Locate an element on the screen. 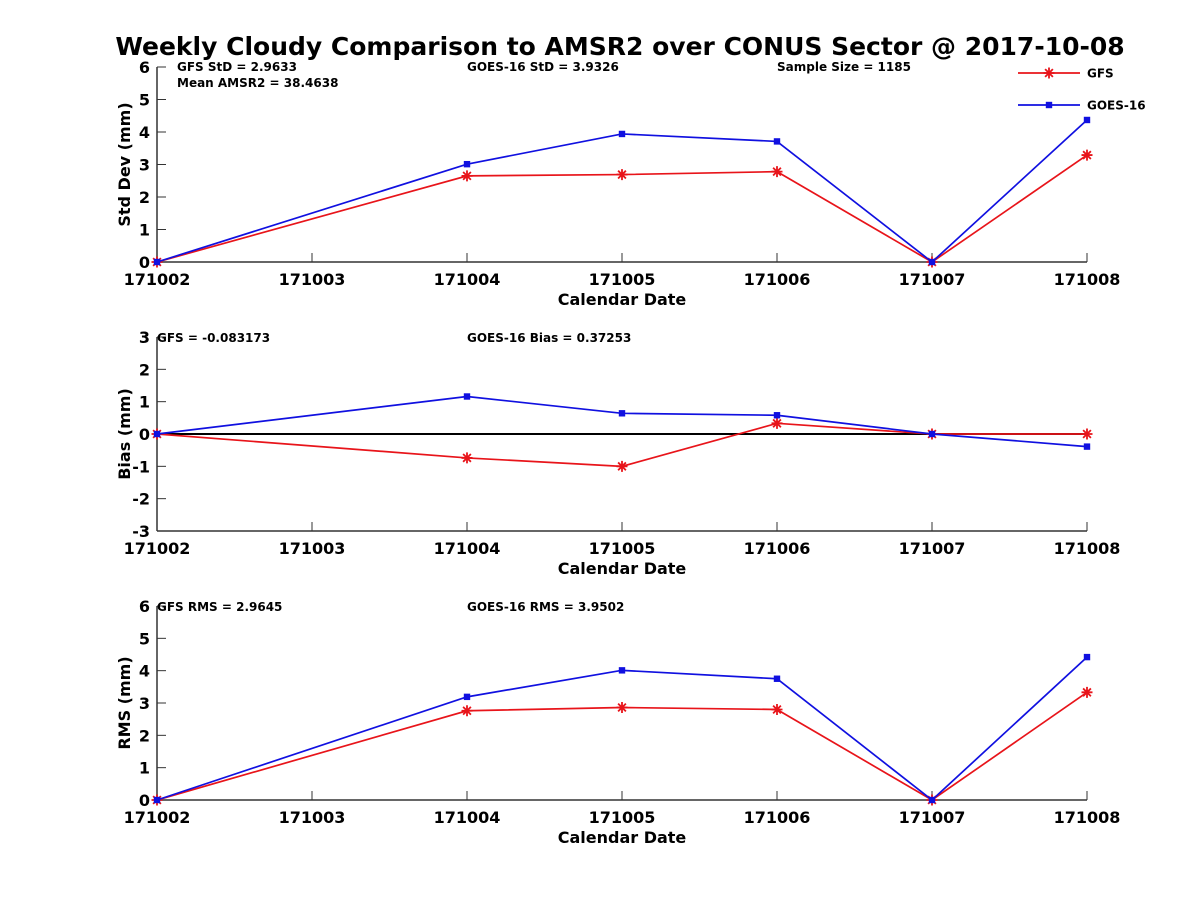 Image resolution: width=1200 pixels, height=900 pixels. y-axis-label: Bias (mm) is located at coordinates (124, 434).